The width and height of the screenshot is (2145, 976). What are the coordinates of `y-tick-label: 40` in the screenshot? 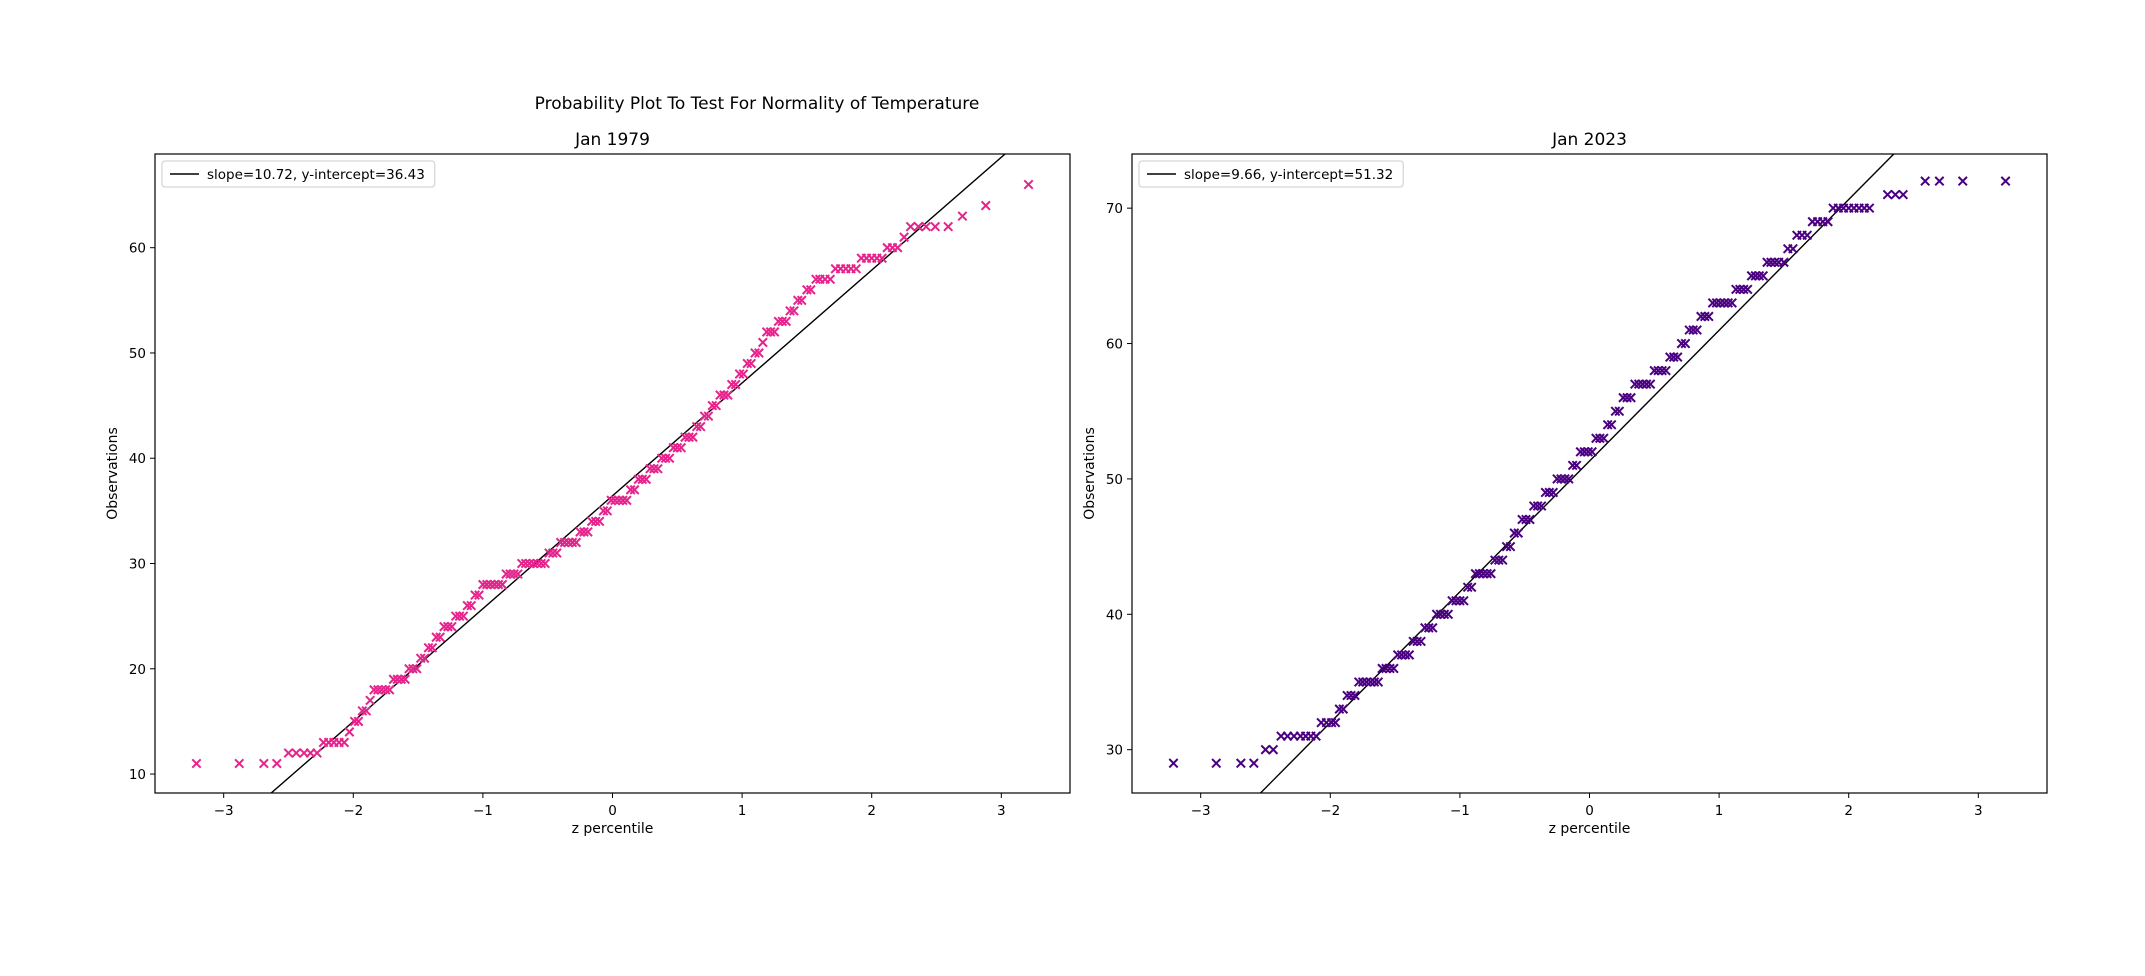 It's located at (137, 459).